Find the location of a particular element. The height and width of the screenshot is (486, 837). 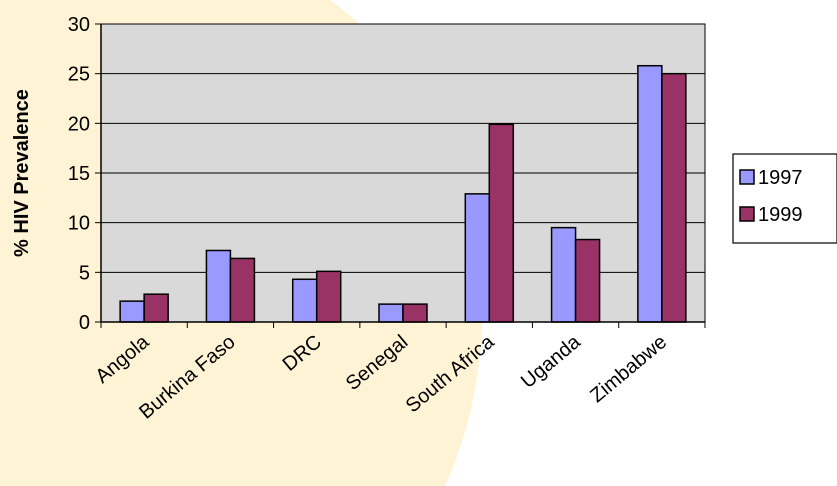

y-tick-label: 5 is located at coordinates (84, 273).